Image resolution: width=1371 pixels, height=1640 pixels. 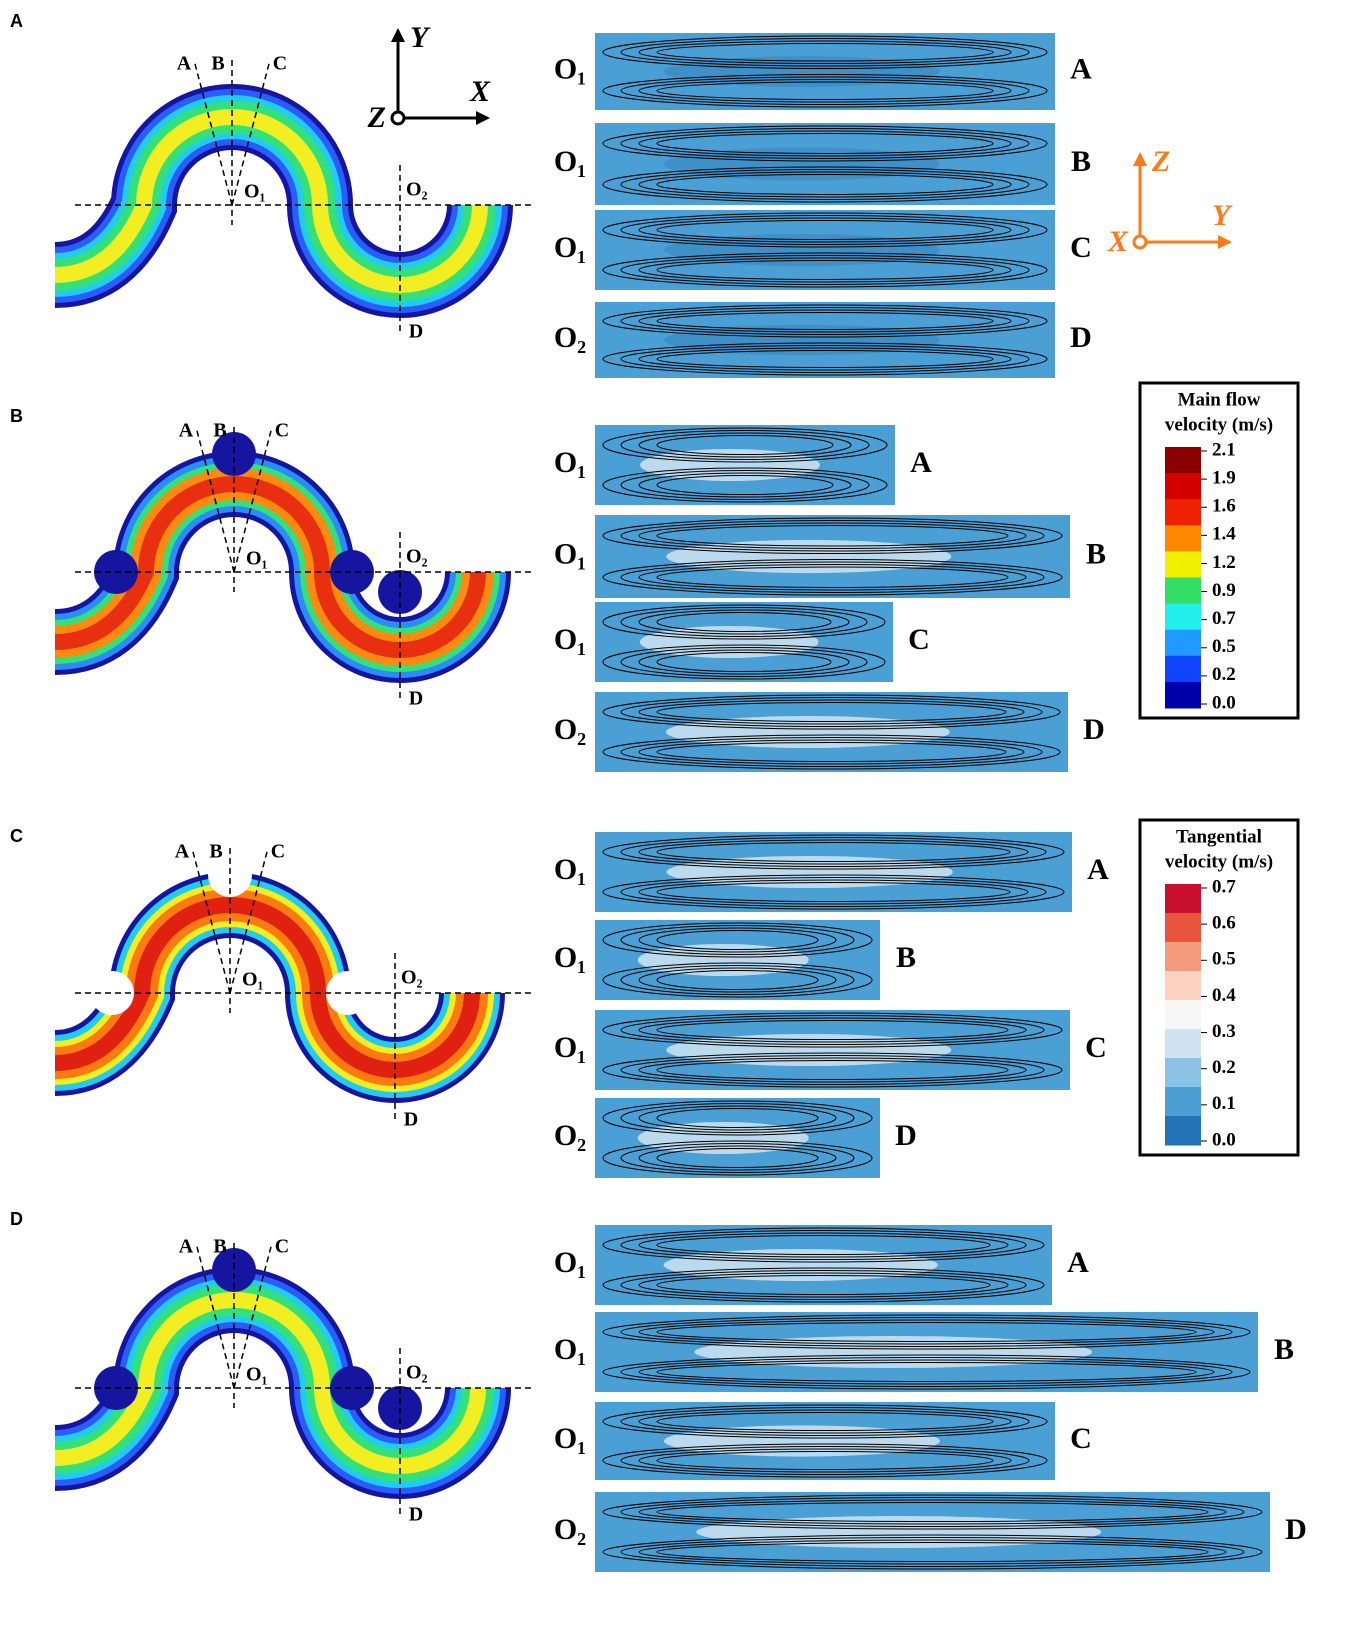 I want to click on colorbar-label: 0.2, so click(x=1224, y=674).